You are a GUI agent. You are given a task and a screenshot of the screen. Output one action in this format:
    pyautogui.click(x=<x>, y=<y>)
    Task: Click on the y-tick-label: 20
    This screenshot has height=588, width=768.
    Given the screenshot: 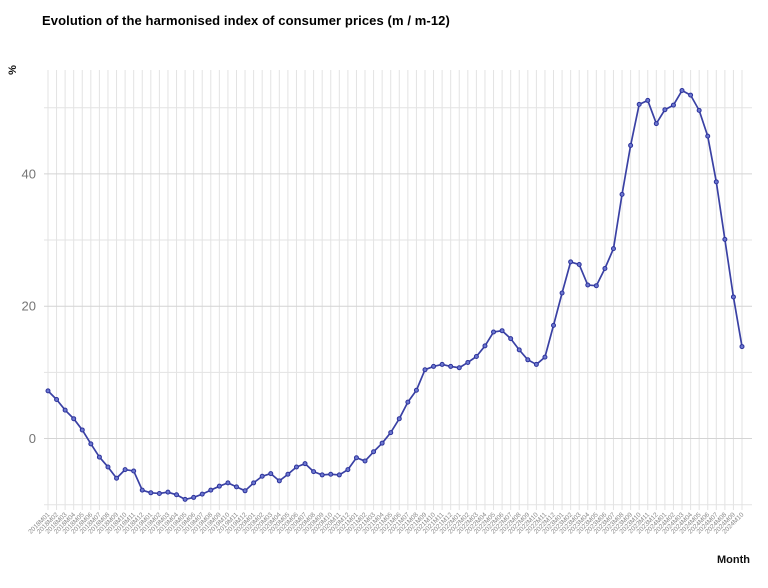 What is the action you would take?
    pyautogui.click(x=29, y=306)
    